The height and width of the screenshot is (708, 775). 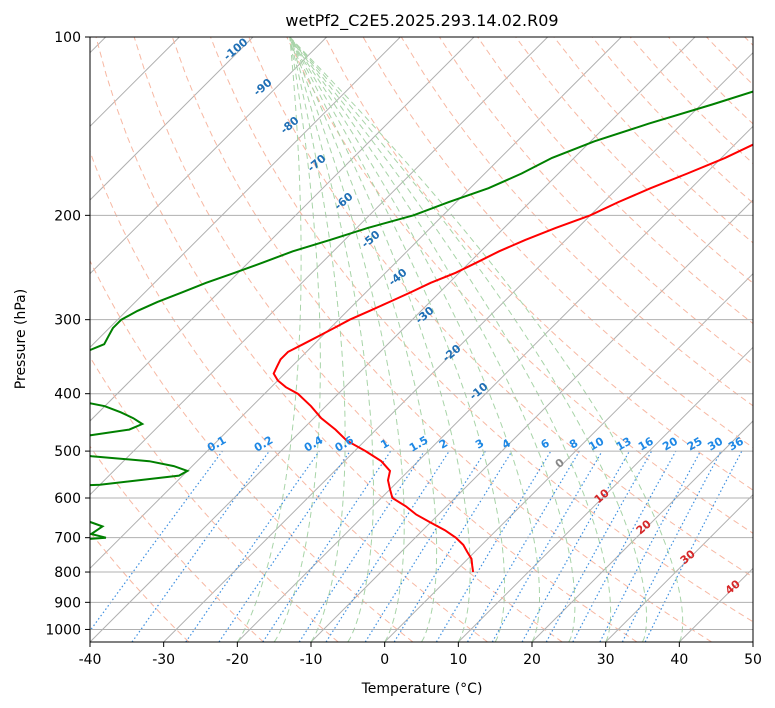 I want to click on dry-adiabat-label: -90, so click(x=263, y=87).